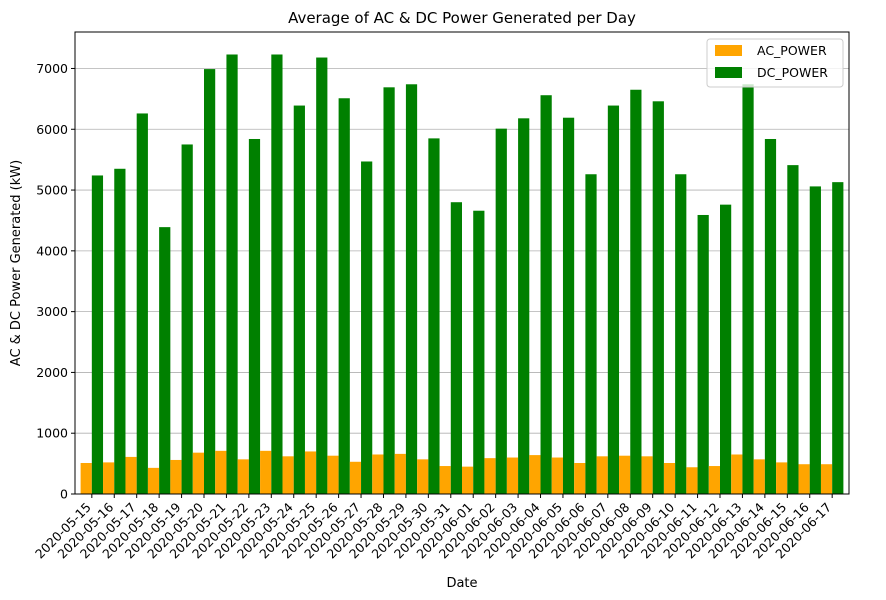 This screenshot has height=600, width=886. Describe the element at coordinates (52, 433) in the screenshot. I see `y-tick-label: 1000` at that location.